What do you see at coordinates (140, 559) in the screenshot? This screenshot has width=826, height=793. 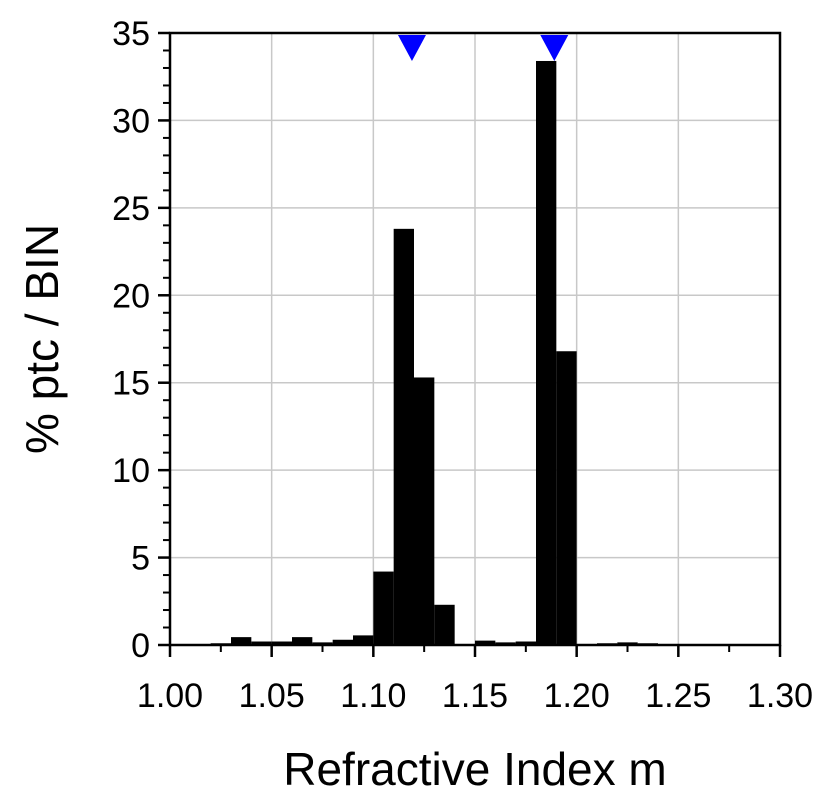 I see `y-tick-label: 5` at bounding box center [140, 559].